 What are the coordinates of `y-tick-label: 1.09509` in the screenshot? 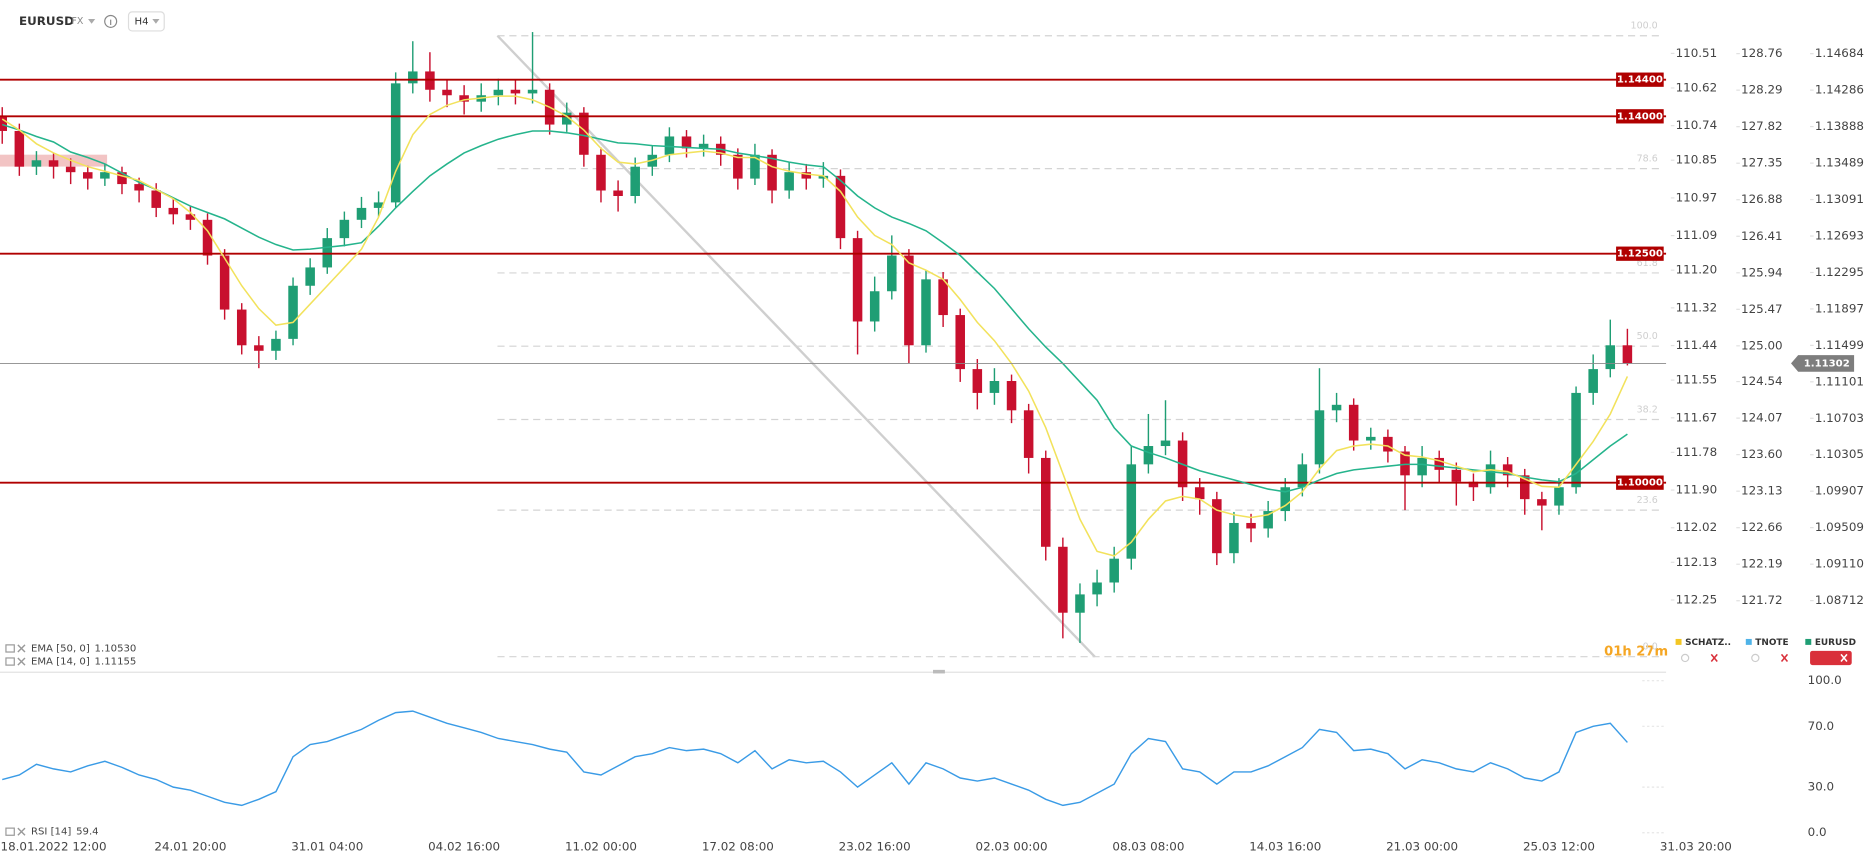 It's located at (1839, 527).